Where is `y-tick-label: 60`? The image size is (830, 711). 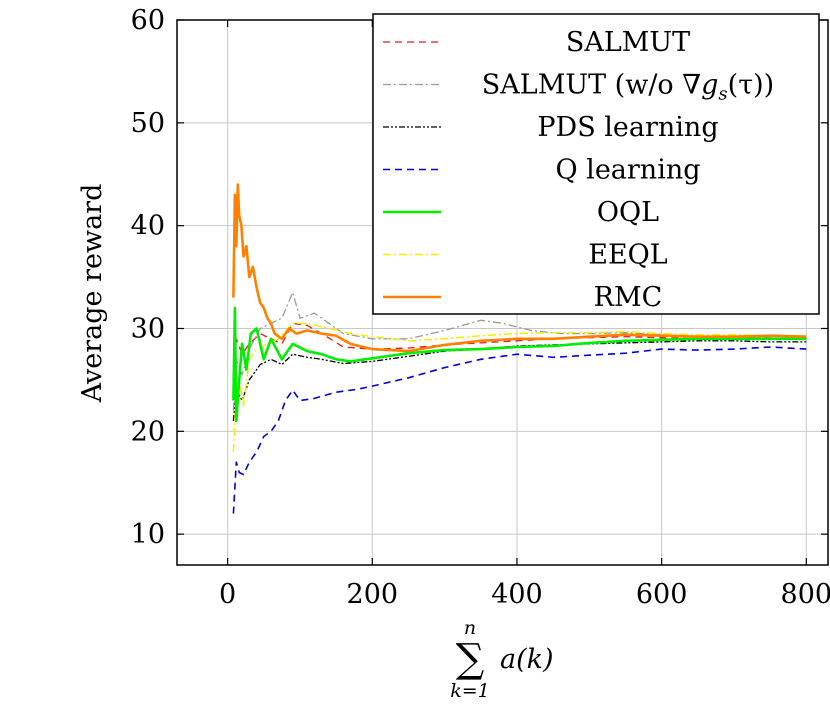 y-tick-label: 60 is located at coordinates (148, 20).